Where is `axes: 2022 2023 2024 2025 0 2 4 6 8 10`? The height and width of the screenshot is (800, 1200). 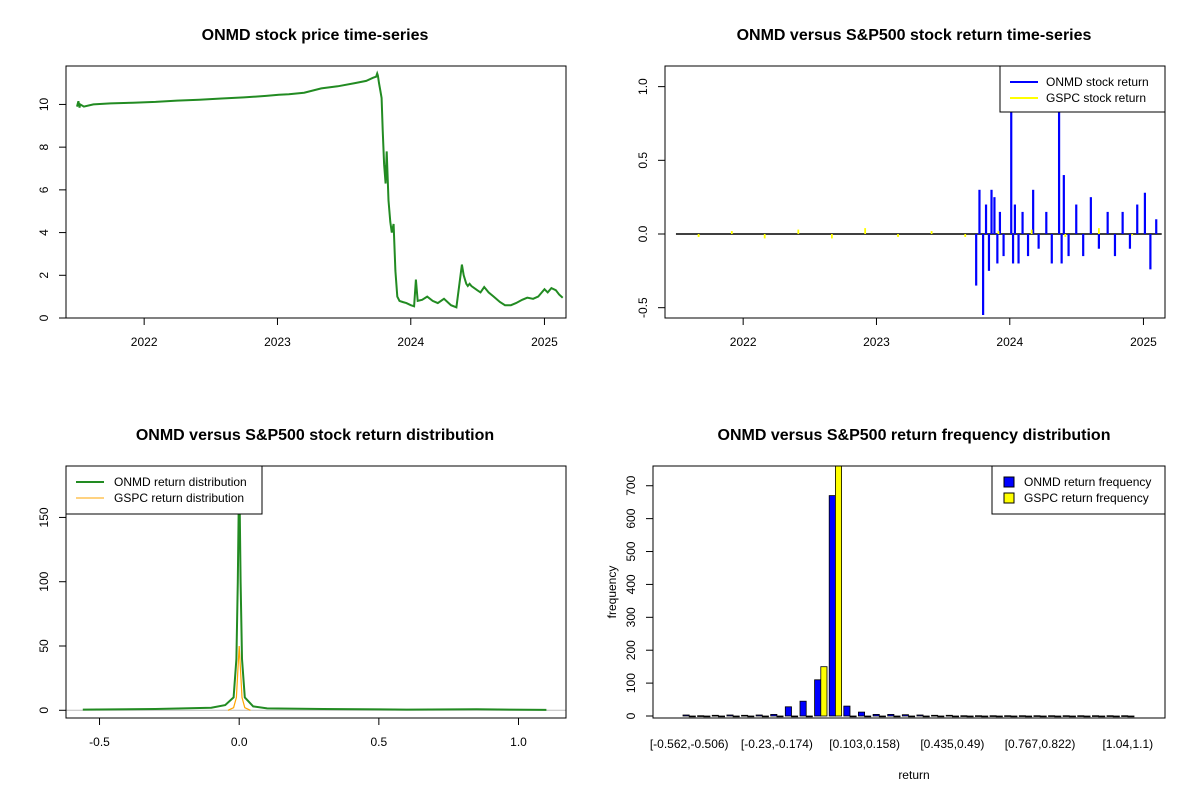 axes: 2022 2023 2024 2025 0 2 4 6 8 10 is located at coordinates (297, 223).